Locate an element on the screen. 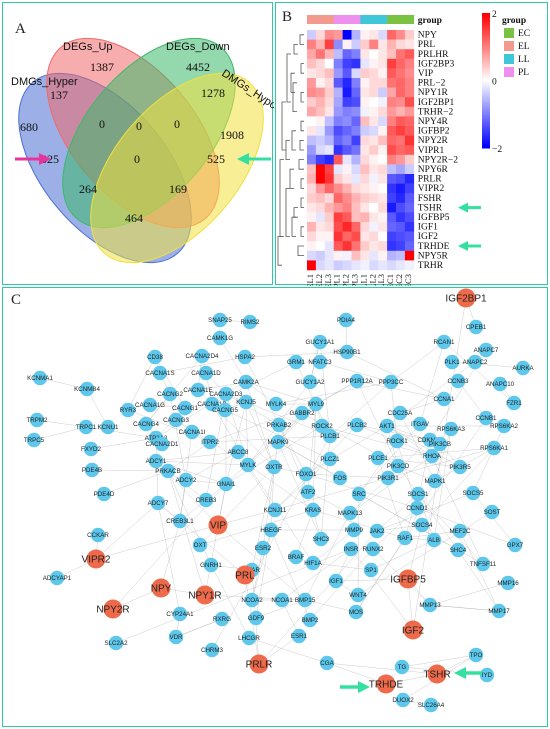  heatmap-row-label: NPY2R is located at coordinates (433, 141).